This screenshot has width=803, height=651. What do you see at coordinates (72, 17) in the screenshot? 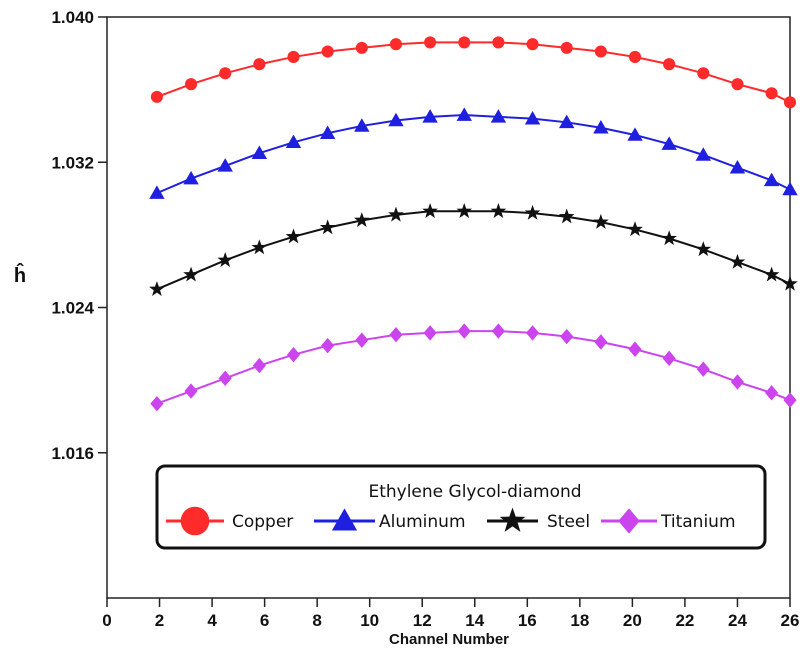
I see `y-tick-label: 1.040` at bounding box center [72, 17].